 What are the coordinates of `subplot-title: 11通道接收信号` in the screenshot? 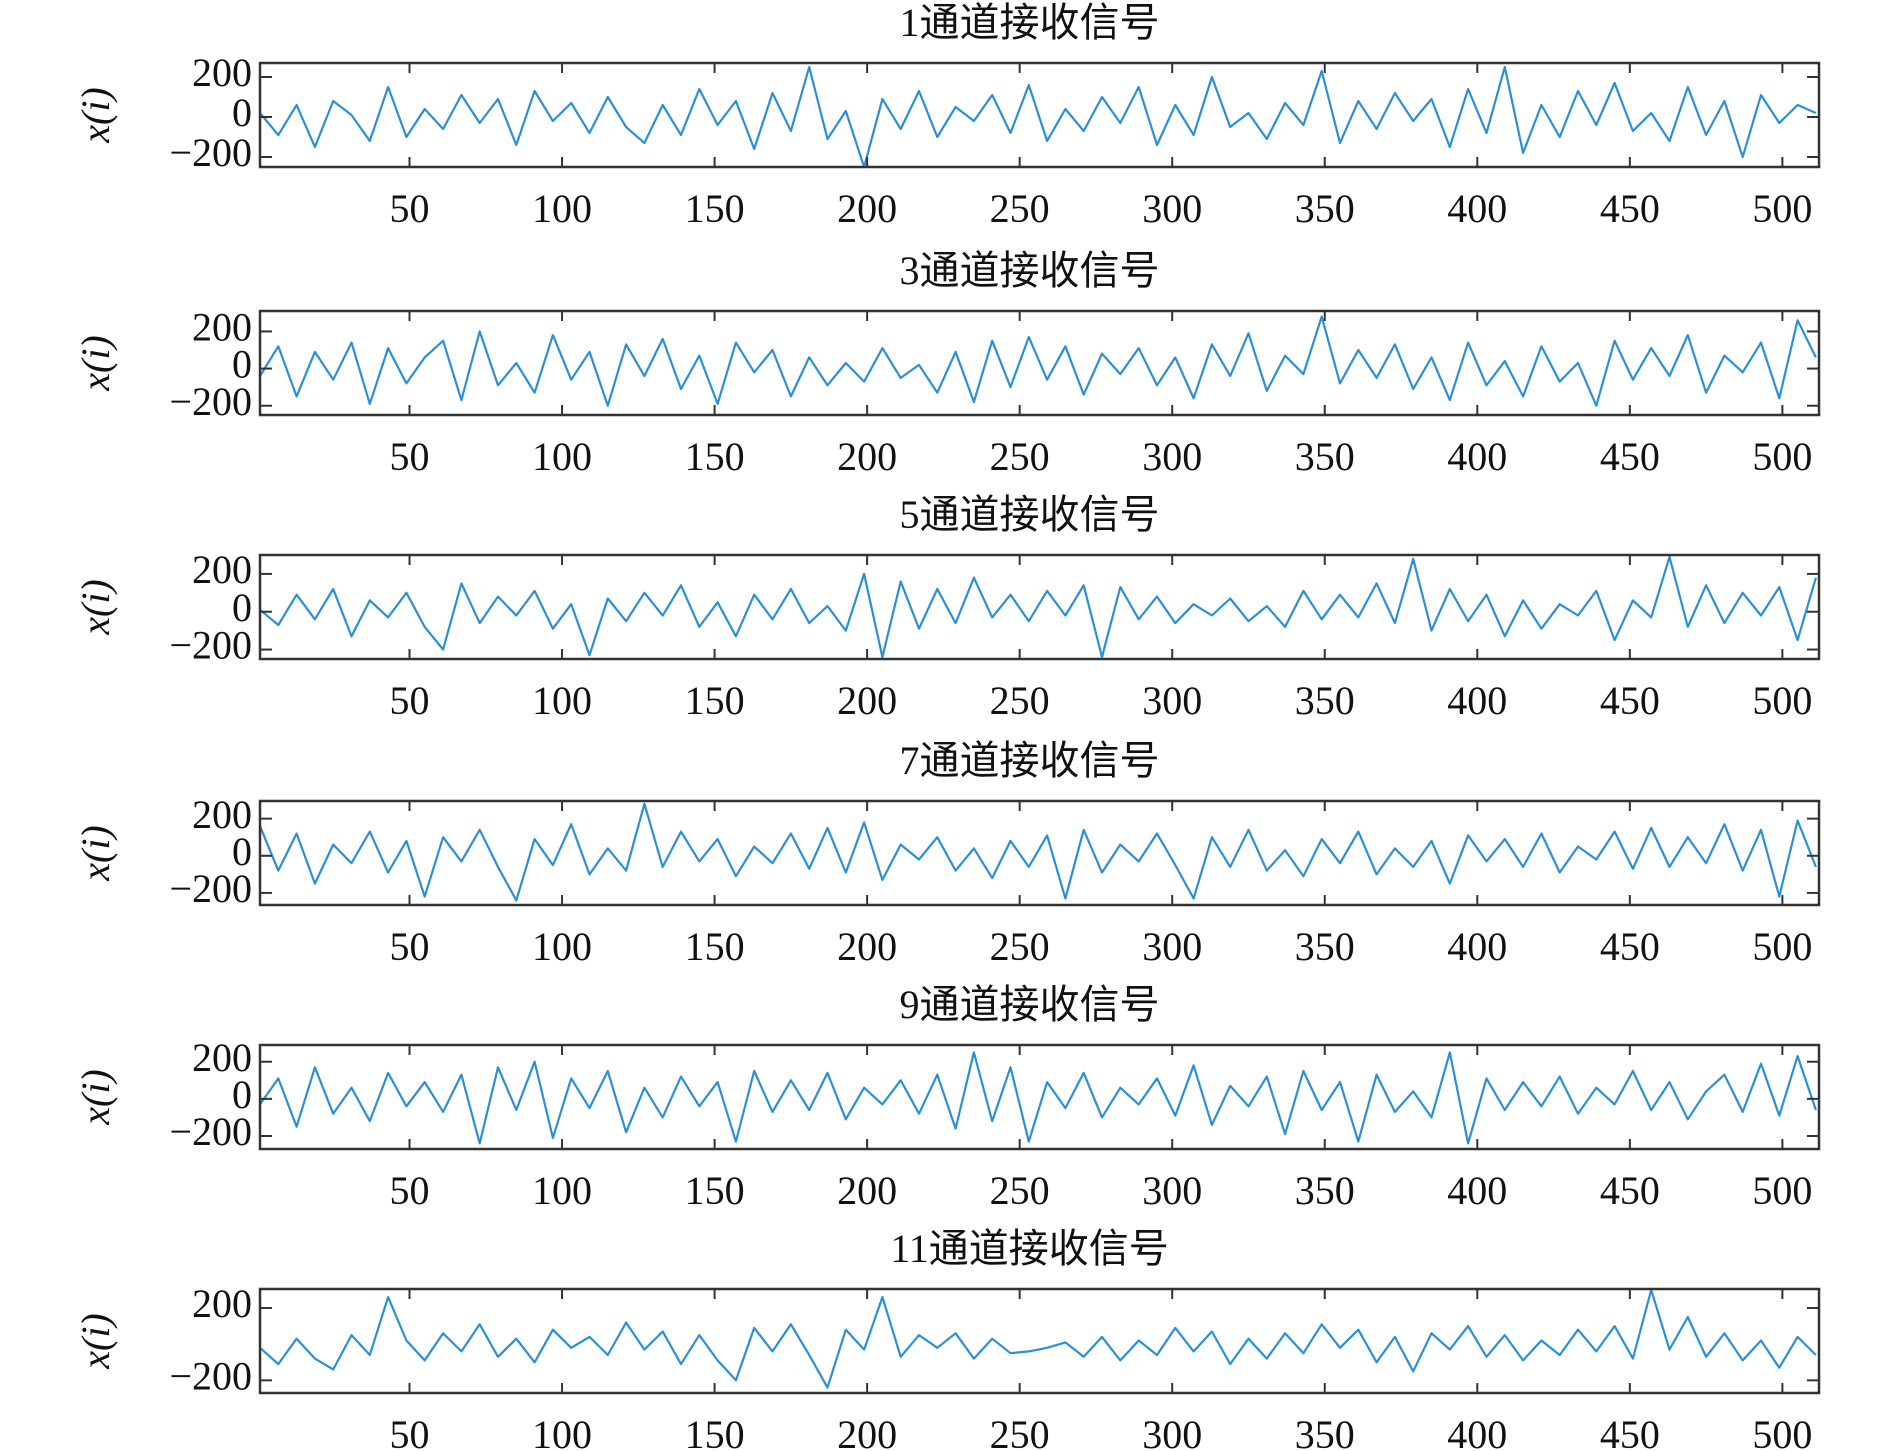 It's located at (1029, 1248).